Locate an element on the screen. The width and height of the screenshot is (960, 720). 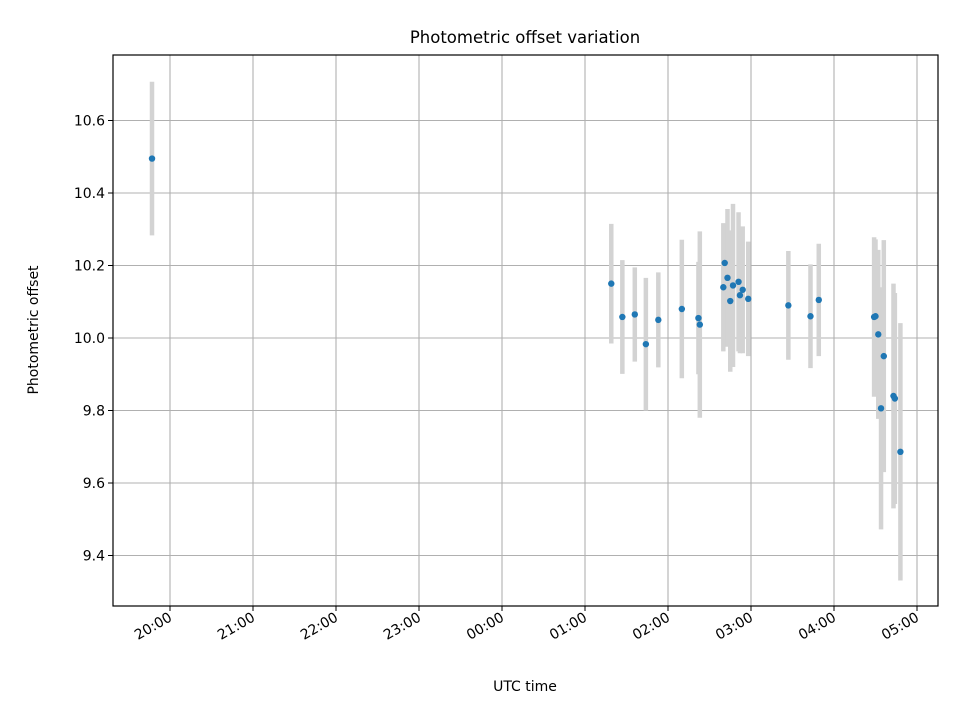
y-tick-label: 10.6 is located at coordinates (89, 122).